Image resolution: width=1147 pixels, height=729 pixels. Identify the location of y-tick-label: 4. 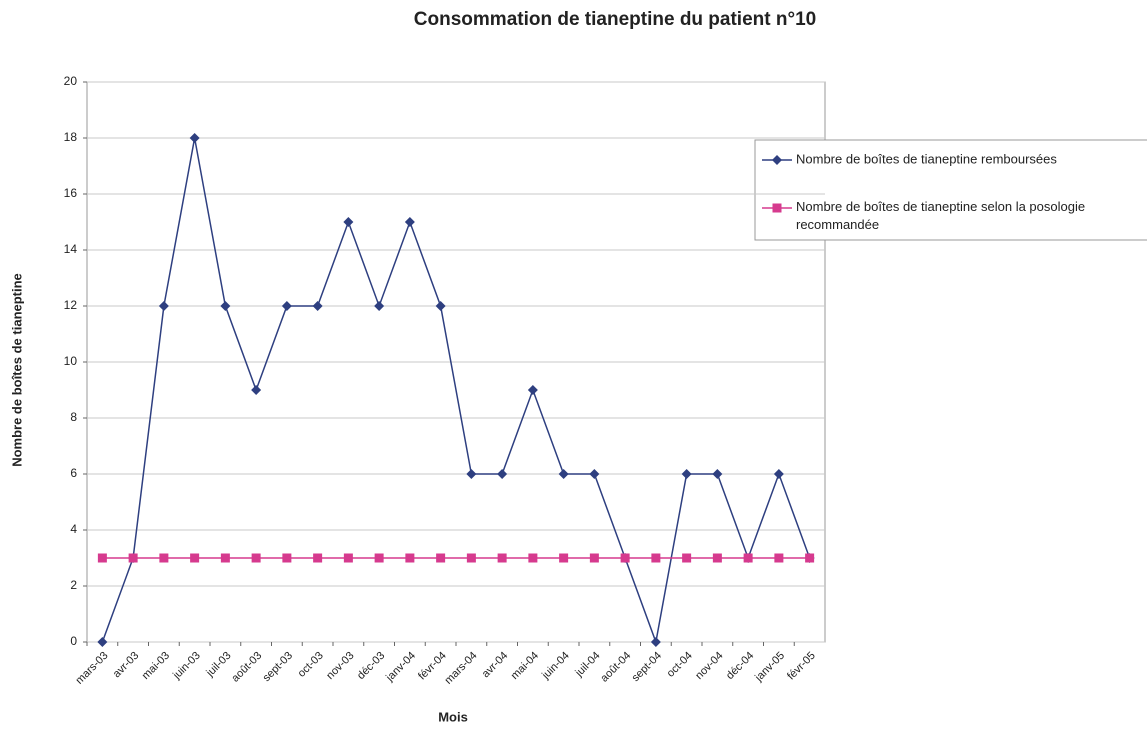
(73, 529).